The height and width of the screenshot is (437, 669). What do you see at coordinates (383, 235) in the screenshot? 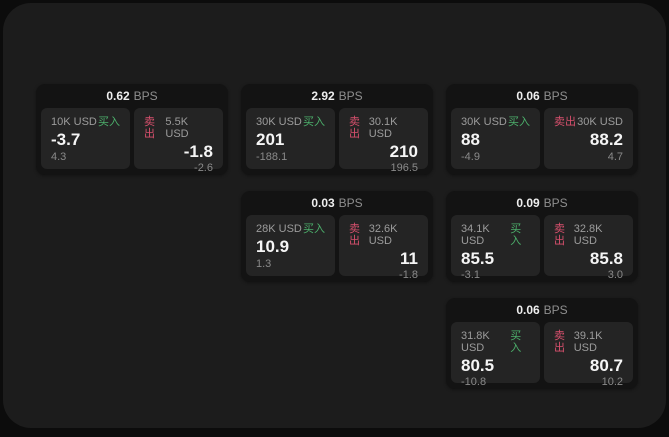
I see `sell-amount: 32.6K USD` at bounding box center [383, 235].